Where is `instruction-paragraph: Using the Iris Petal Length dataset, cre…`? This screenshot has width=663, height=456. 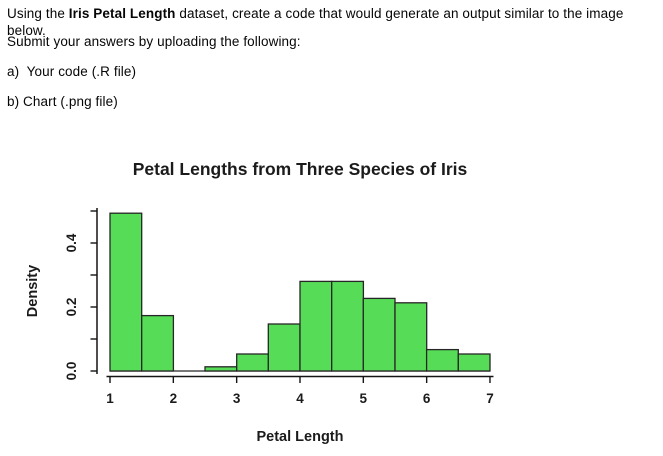
instruction-paragraph: Using the Iris Petal Length dataset, cre… is located at coordinates (335, 22).